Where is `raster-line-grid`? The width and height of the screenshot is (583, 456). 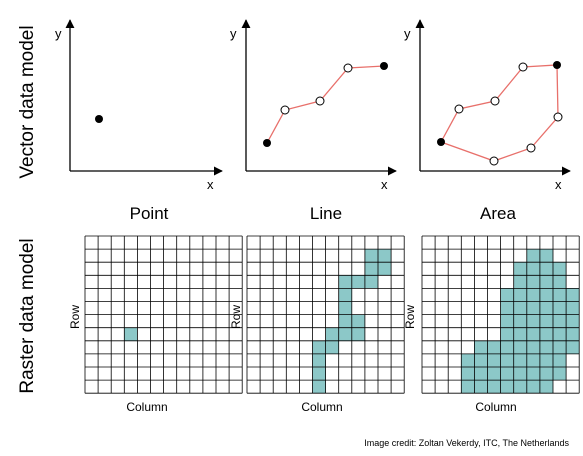
raster-line-grid is located at coordinates (325, 314).